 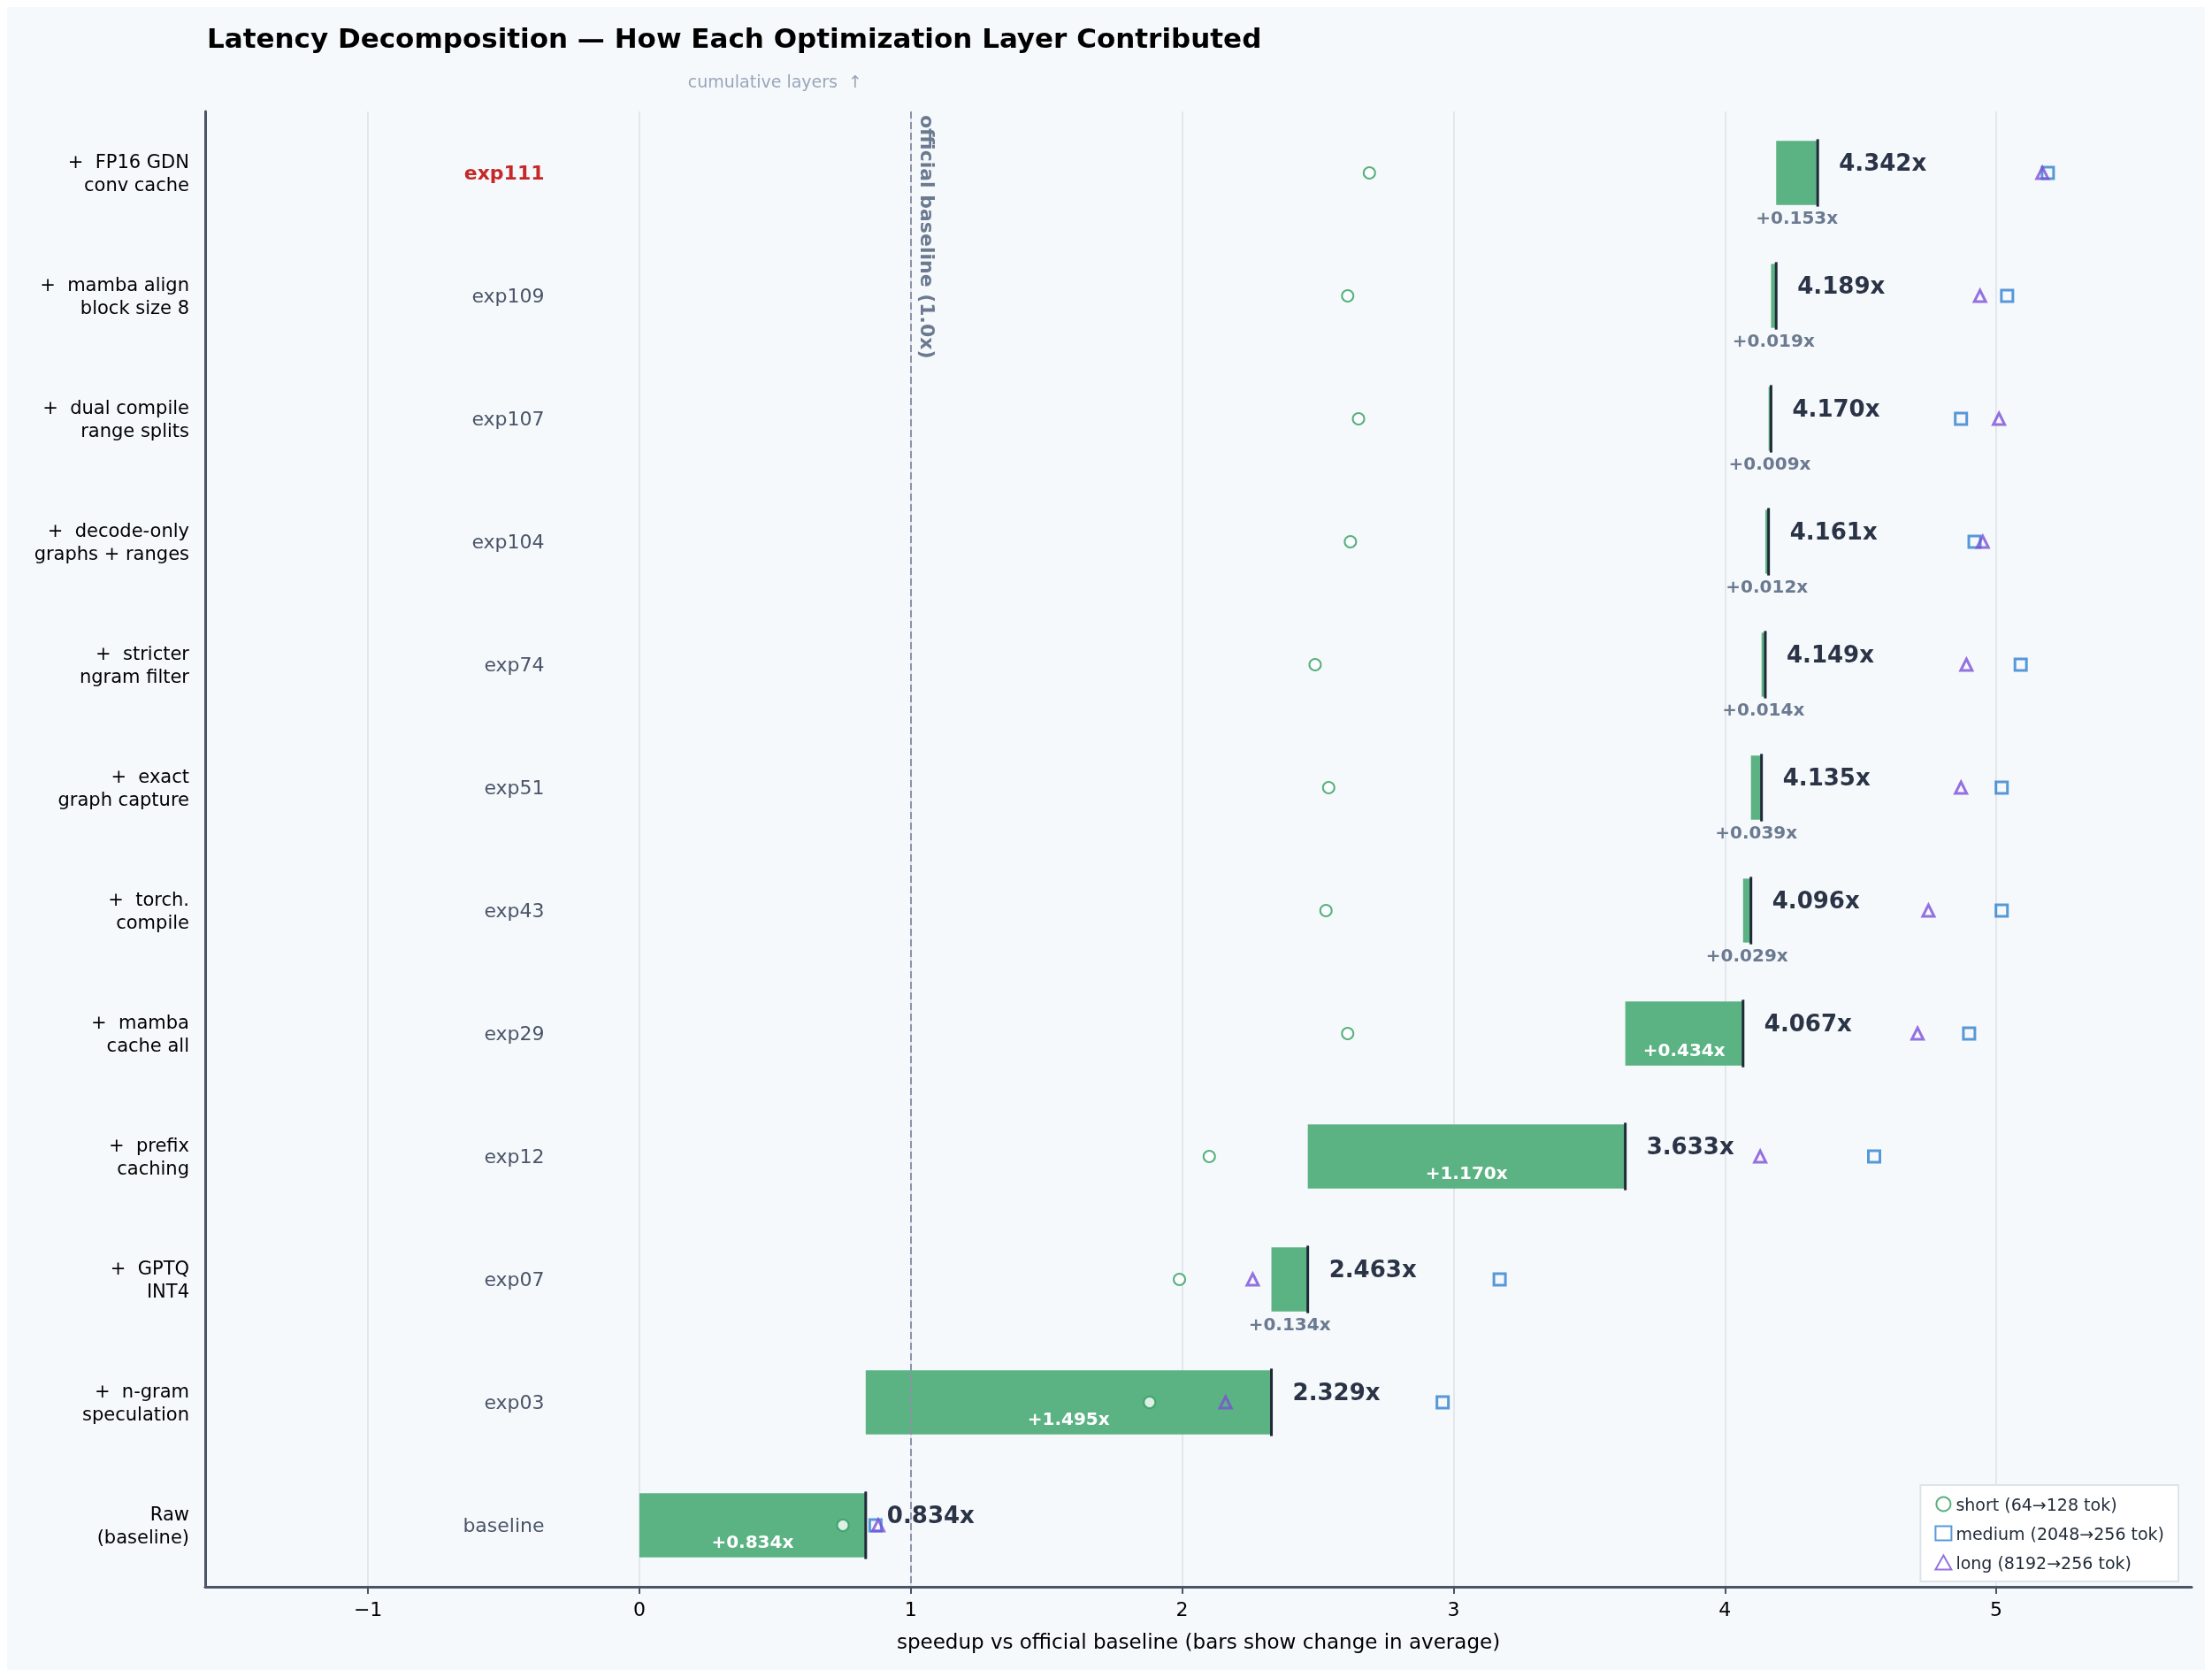 What do you see at coordinates (1466, 1172) in the screenshot?
I see `data-label: +1.170x` at bounding box center [1466, 1172].